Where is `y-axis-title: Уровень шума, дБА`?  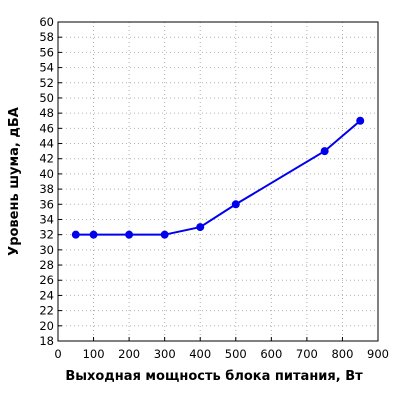 y-axis-title: Уровень шума, дБА is located at coordinates (14, 181).